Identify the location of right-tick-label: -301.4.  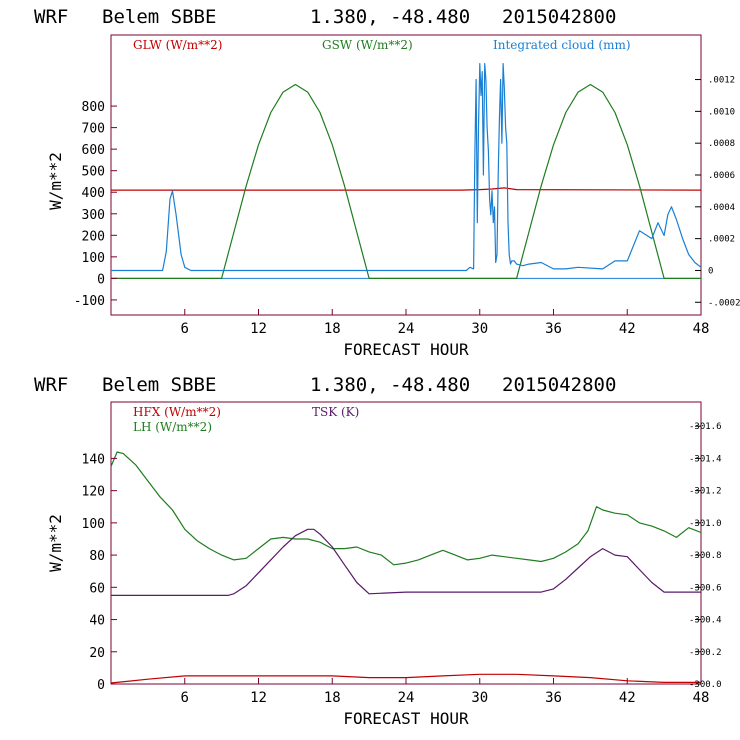
(705, 459).